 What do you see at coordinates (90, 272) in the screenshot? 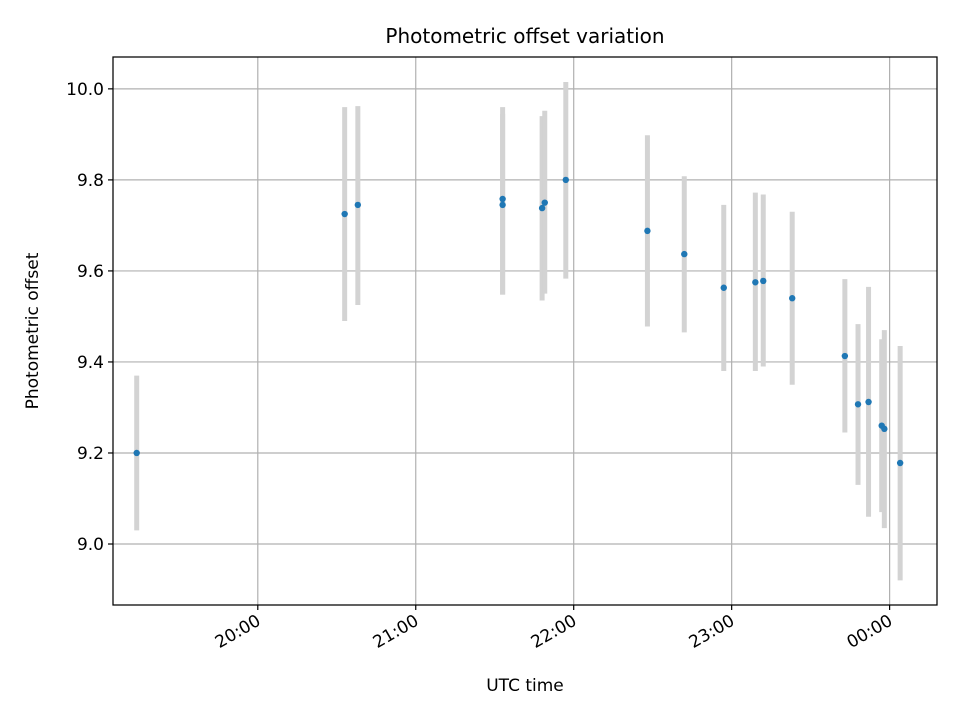
I see `y-tick-label: 9.6` at bounding box center [90, 272].